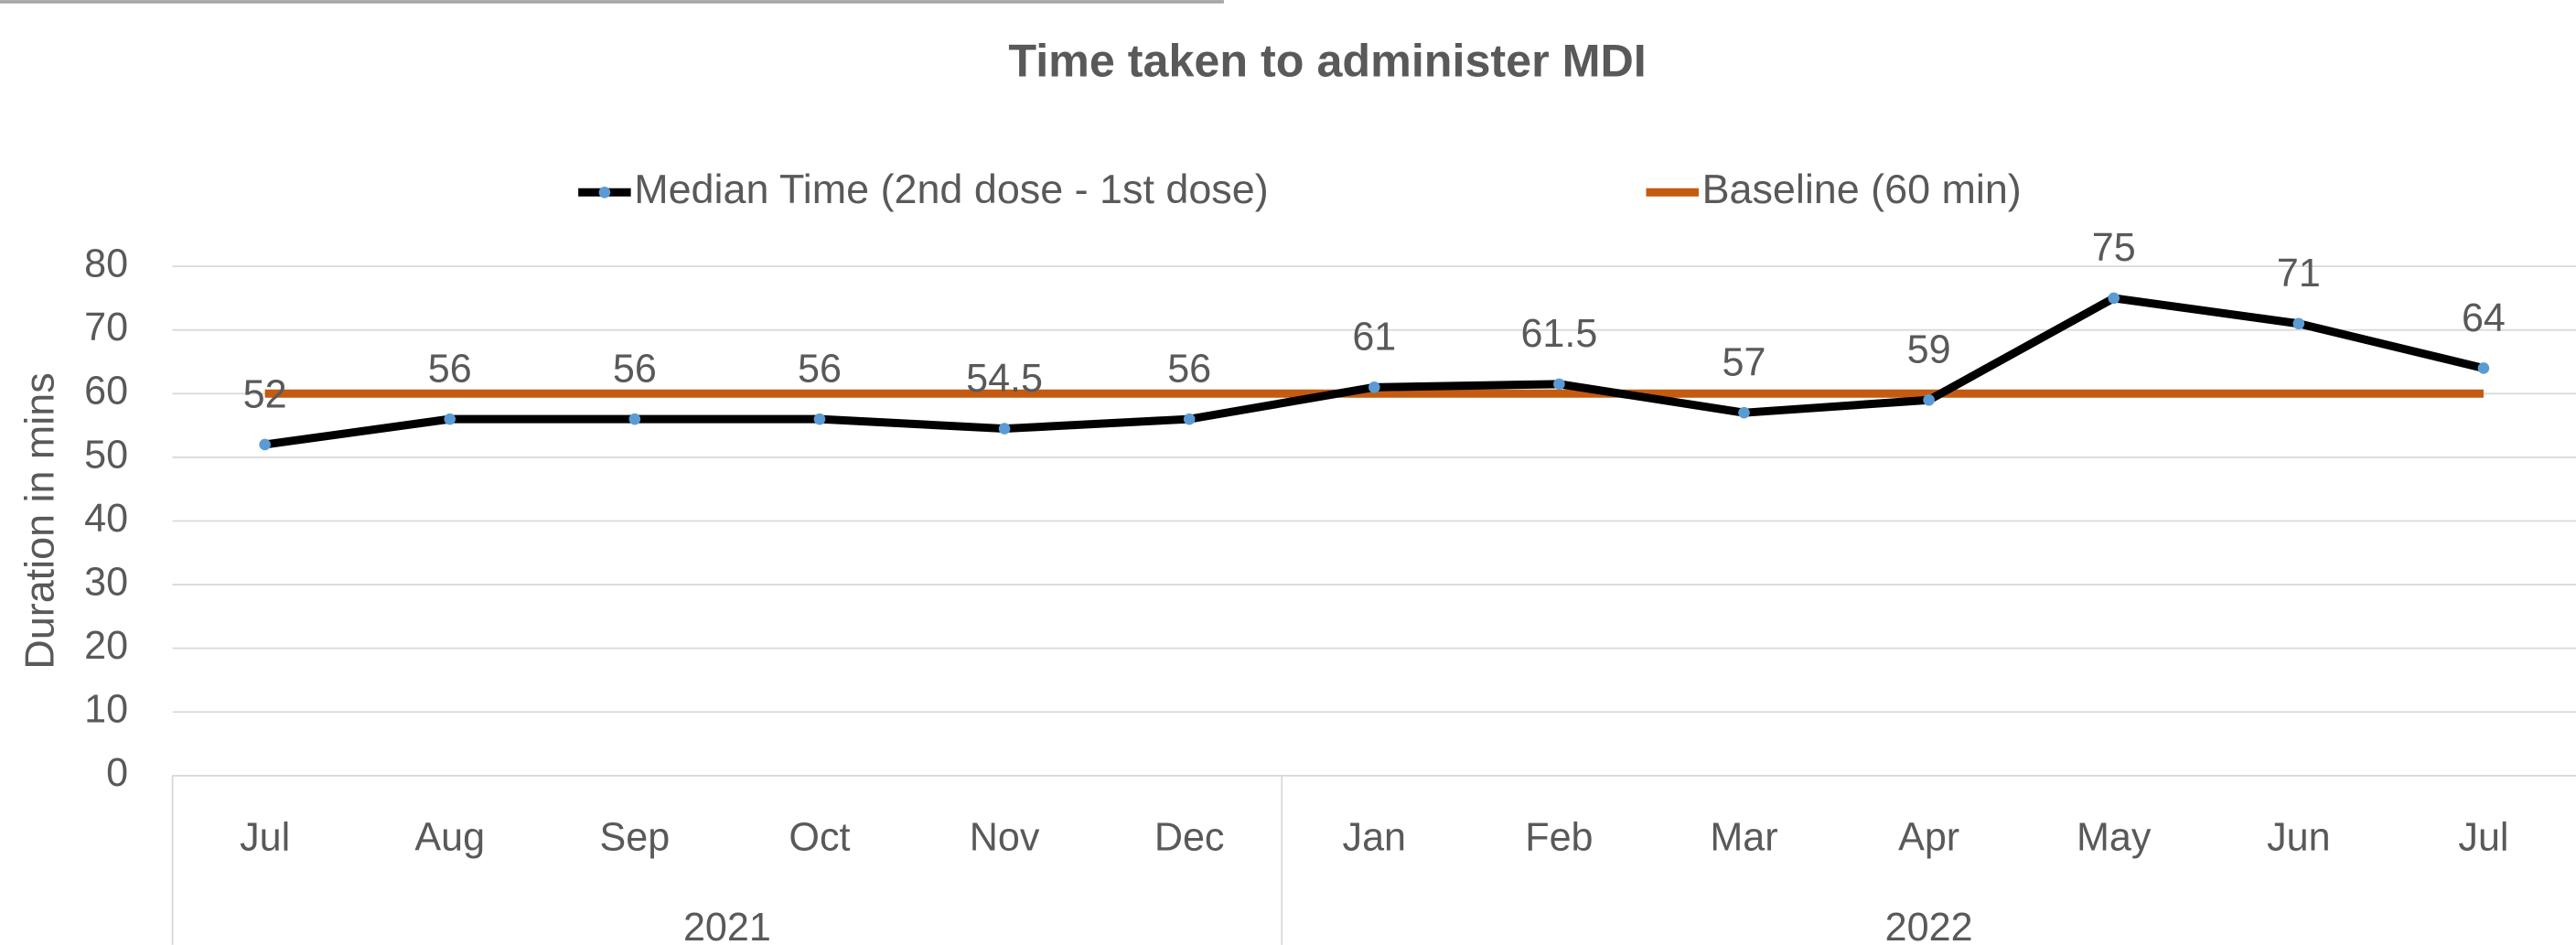 The width and height of the screenshot is (2576, 945). I want to click on x-tick-label: Oct, so click(820, 837).